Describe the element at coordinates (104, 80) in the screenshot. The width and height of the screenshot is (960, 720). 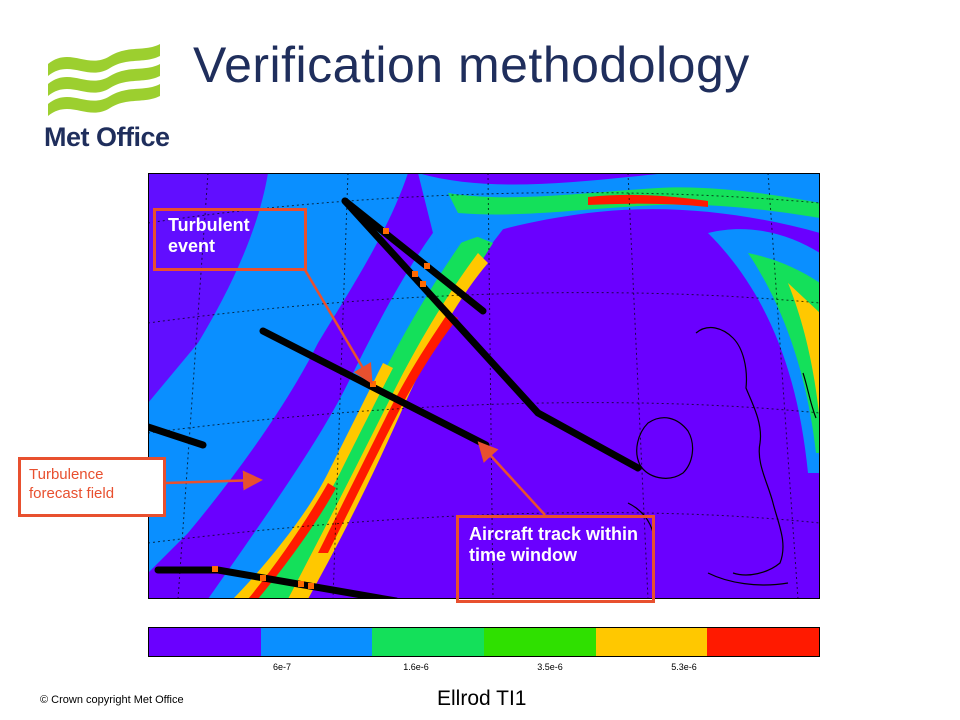
I see `met-office-logo` at that location.